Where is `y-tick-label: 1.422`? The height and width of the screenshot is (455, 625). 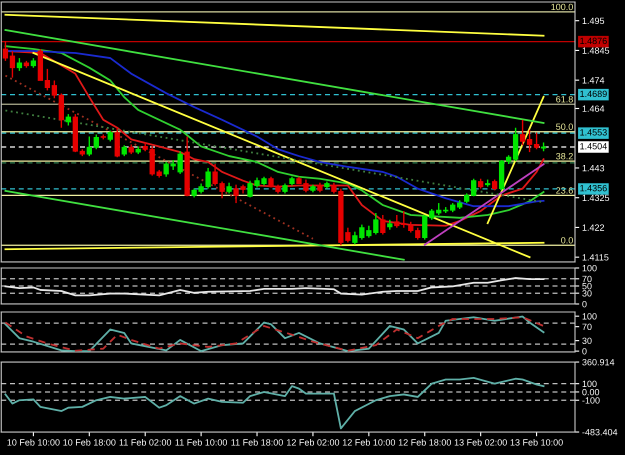
y-tick-label: 1.422 is located at coordinates (593, 227).